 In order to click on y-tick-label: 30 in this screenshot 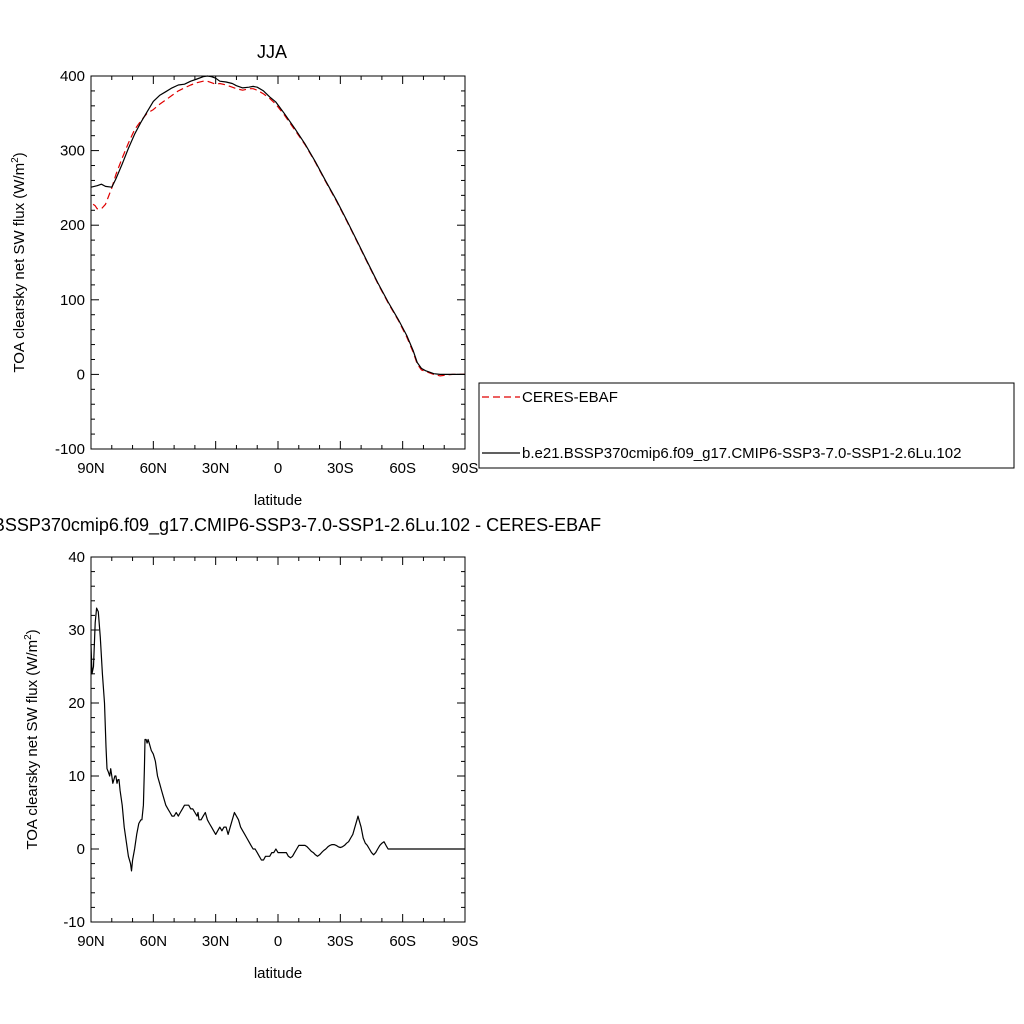, I will do `click(76, 630)`.